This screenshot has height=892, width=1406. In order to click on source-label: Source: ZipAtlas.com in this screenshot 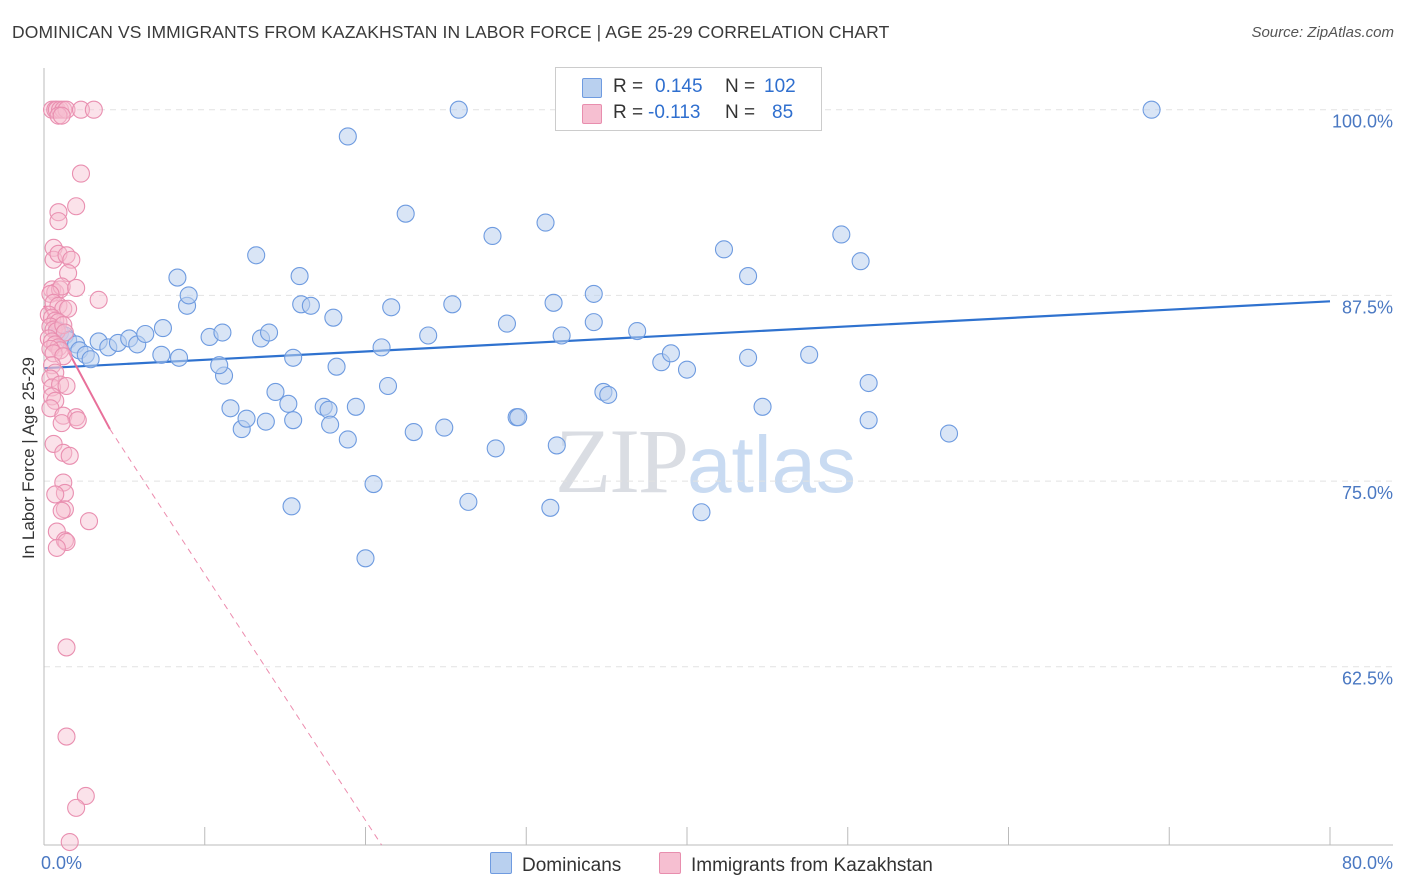, I will do `click(1322, 32)`.